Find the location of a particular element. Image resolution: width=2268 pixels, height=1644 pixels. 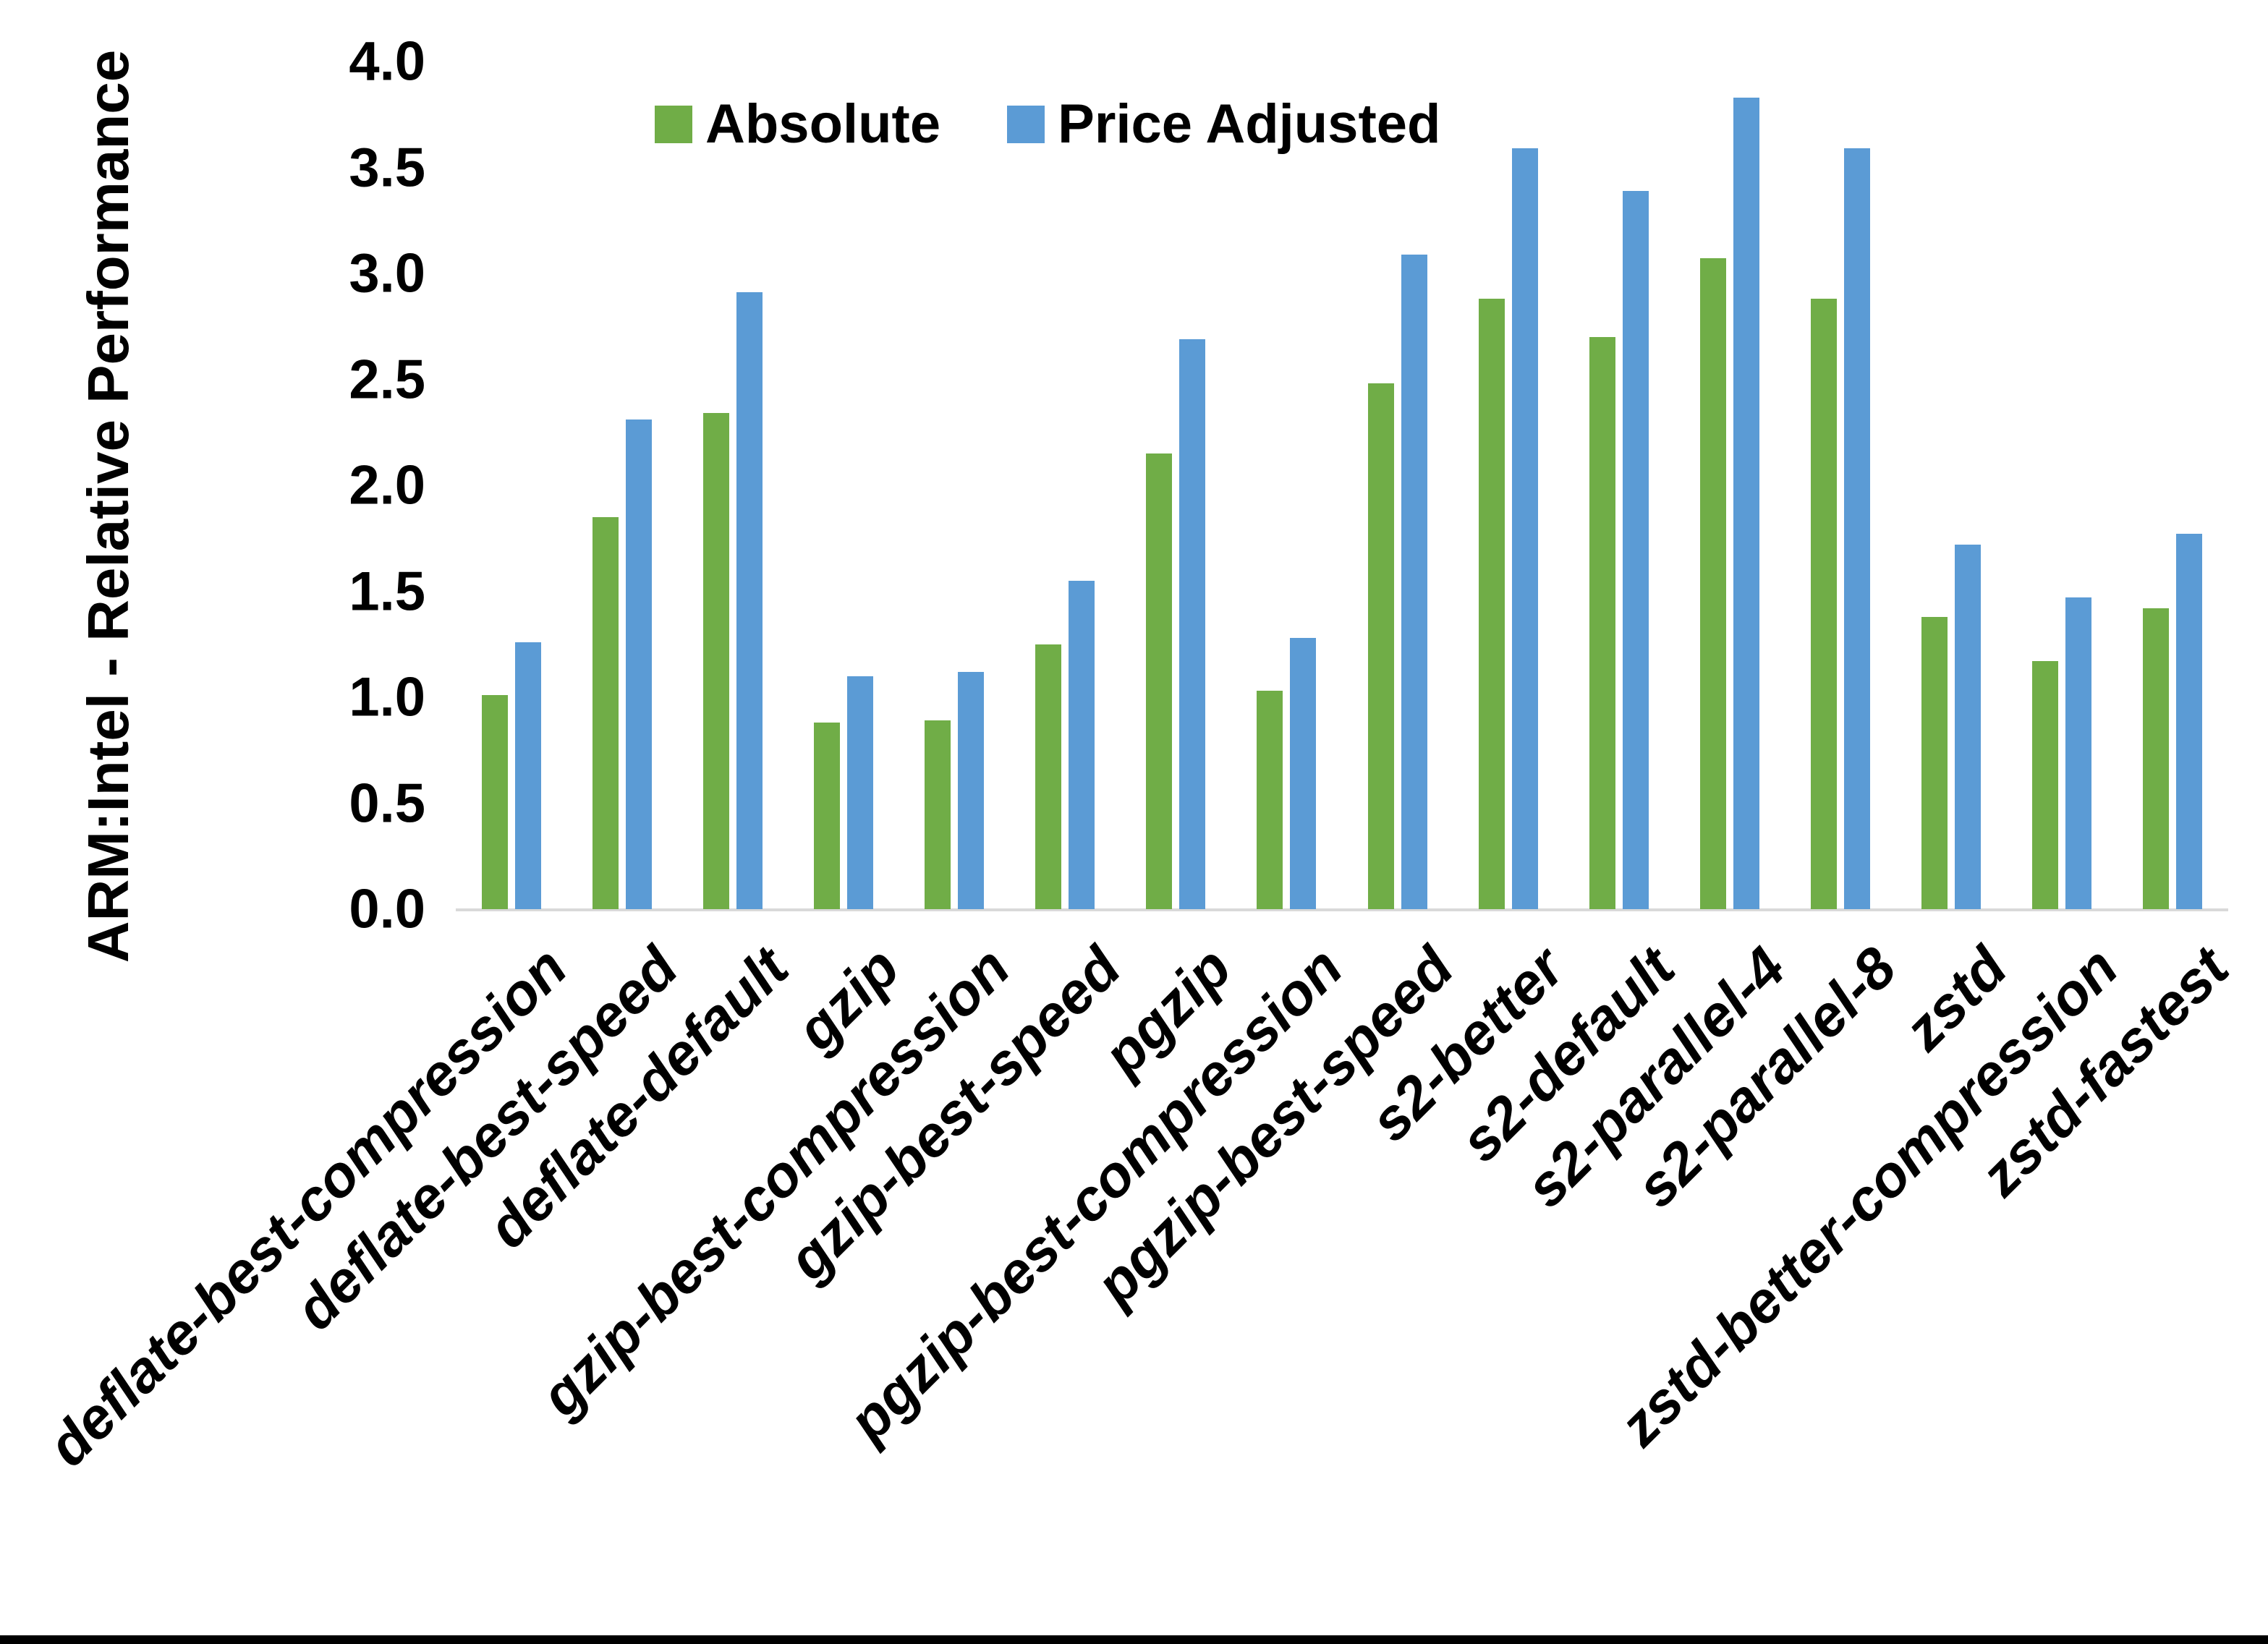

bar-s2-better-absolute is located at coordinates (1491, 604).